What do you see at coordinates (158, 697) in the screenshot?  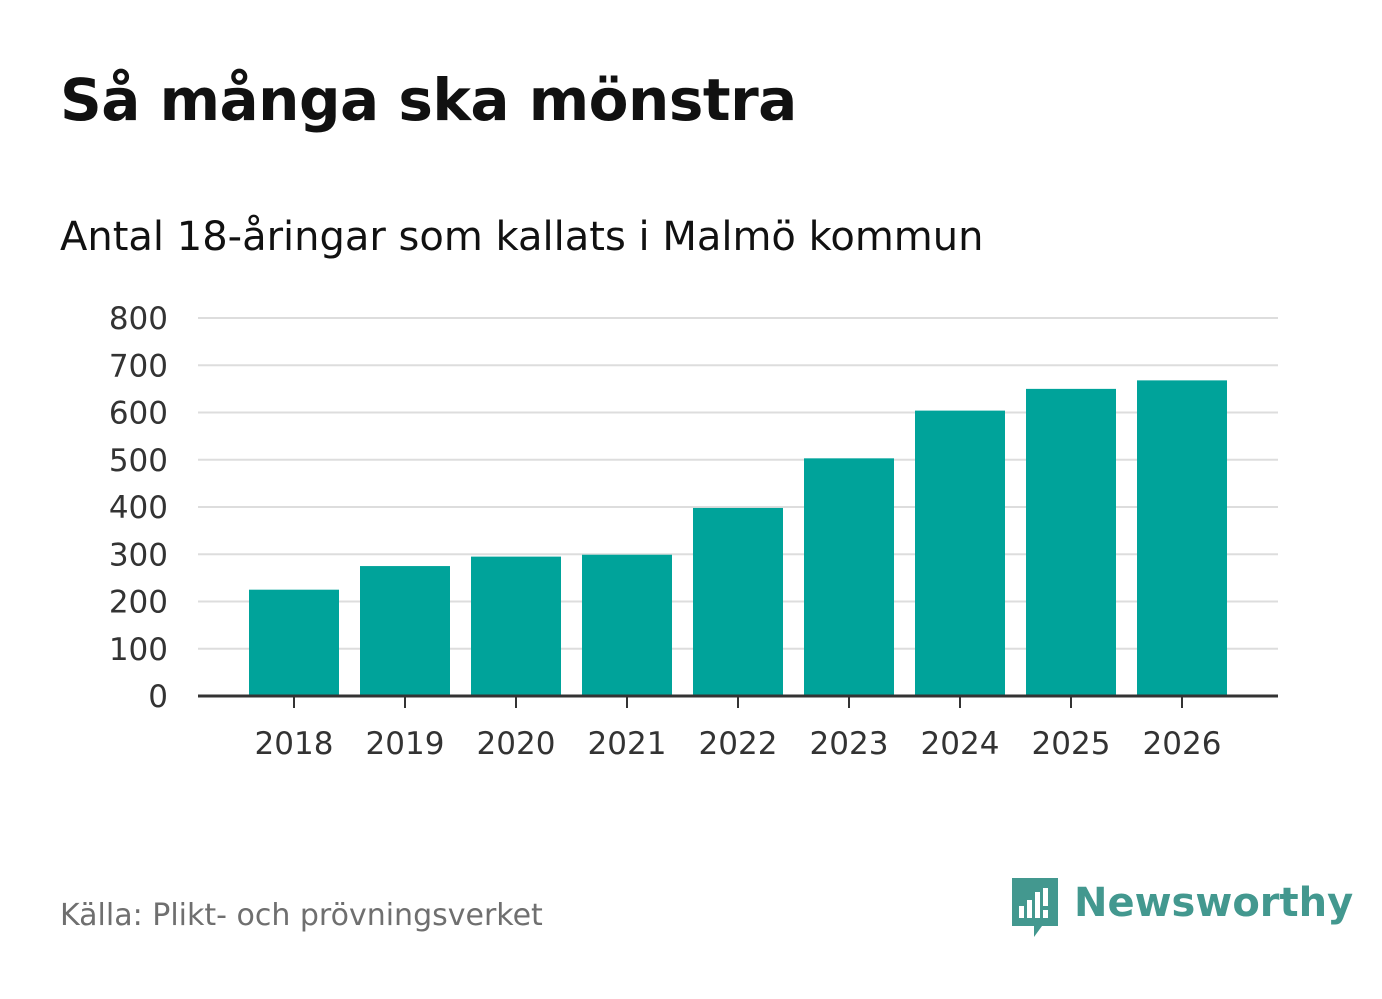 I see `y-tick-label: 0` at bounding box center [158, 697].